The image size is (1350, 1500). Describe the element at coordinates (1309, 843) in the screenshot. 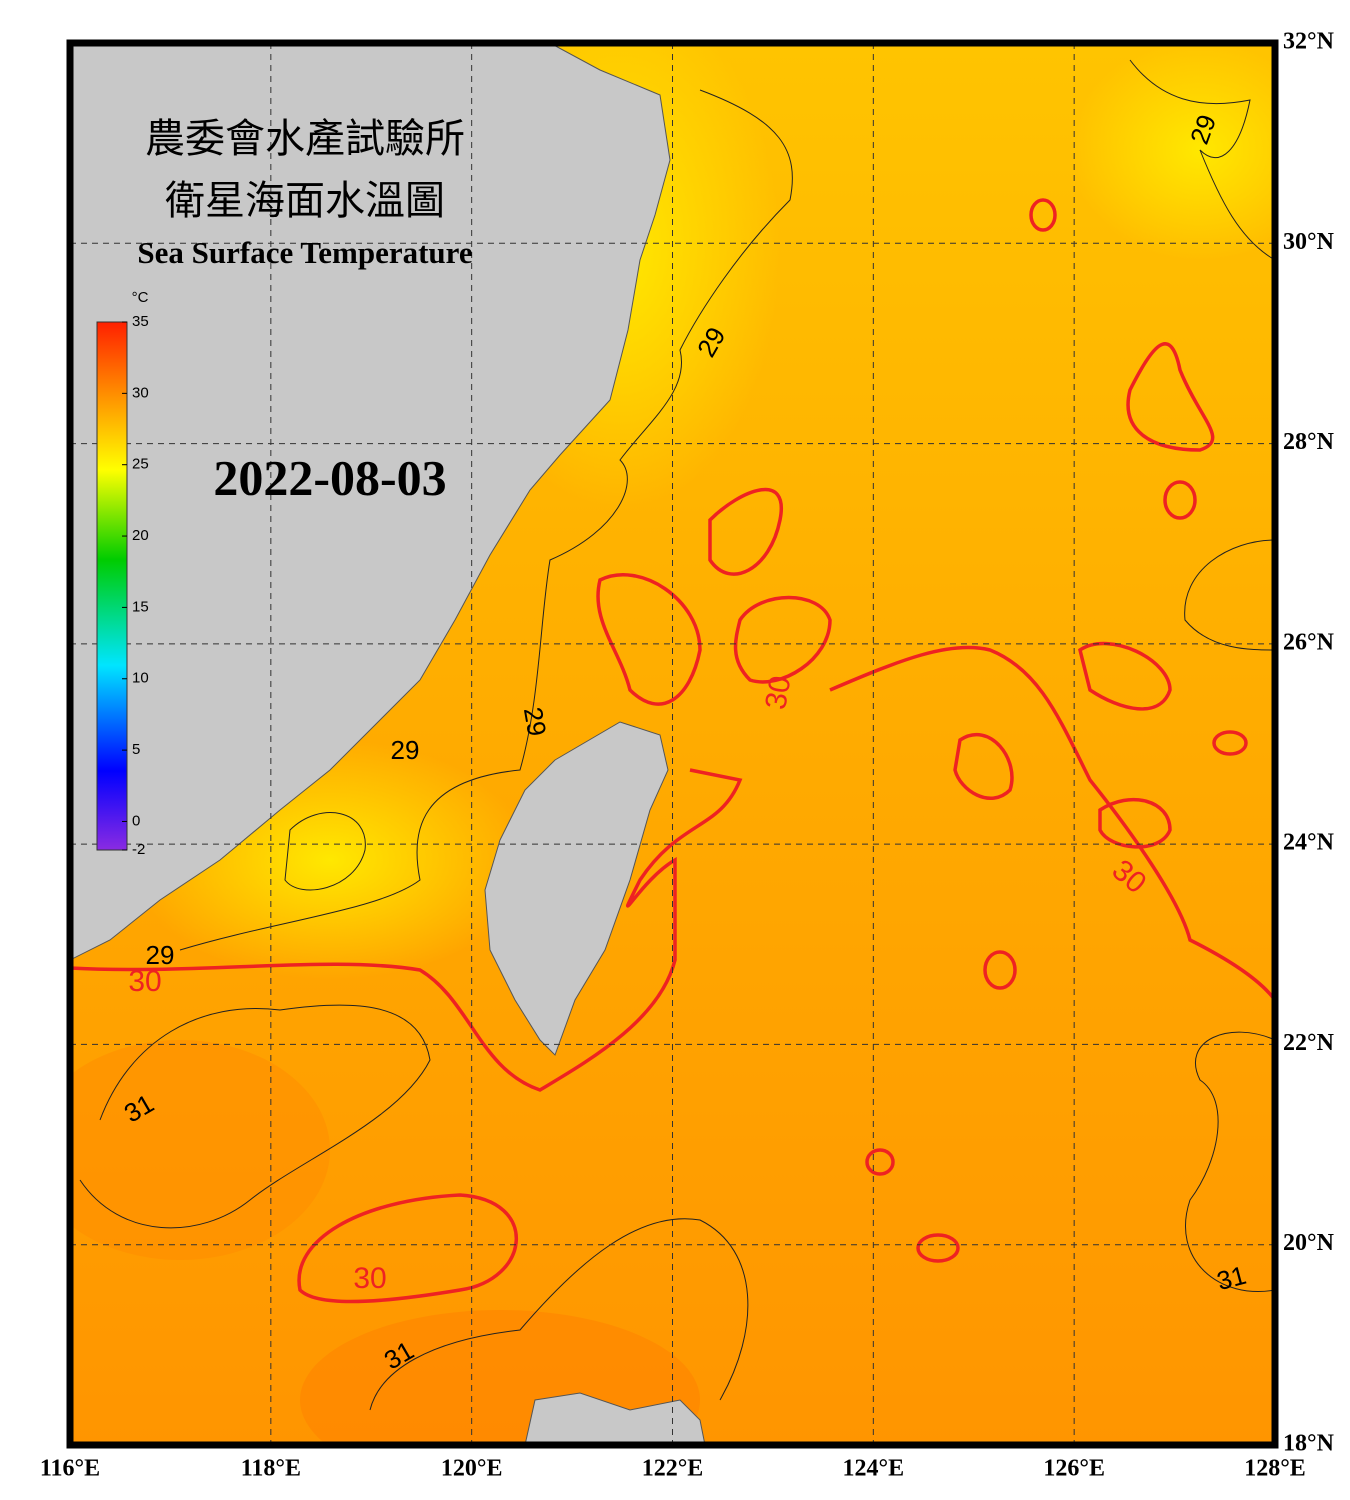

I see `lat-tick-label: 24°N` at that location.